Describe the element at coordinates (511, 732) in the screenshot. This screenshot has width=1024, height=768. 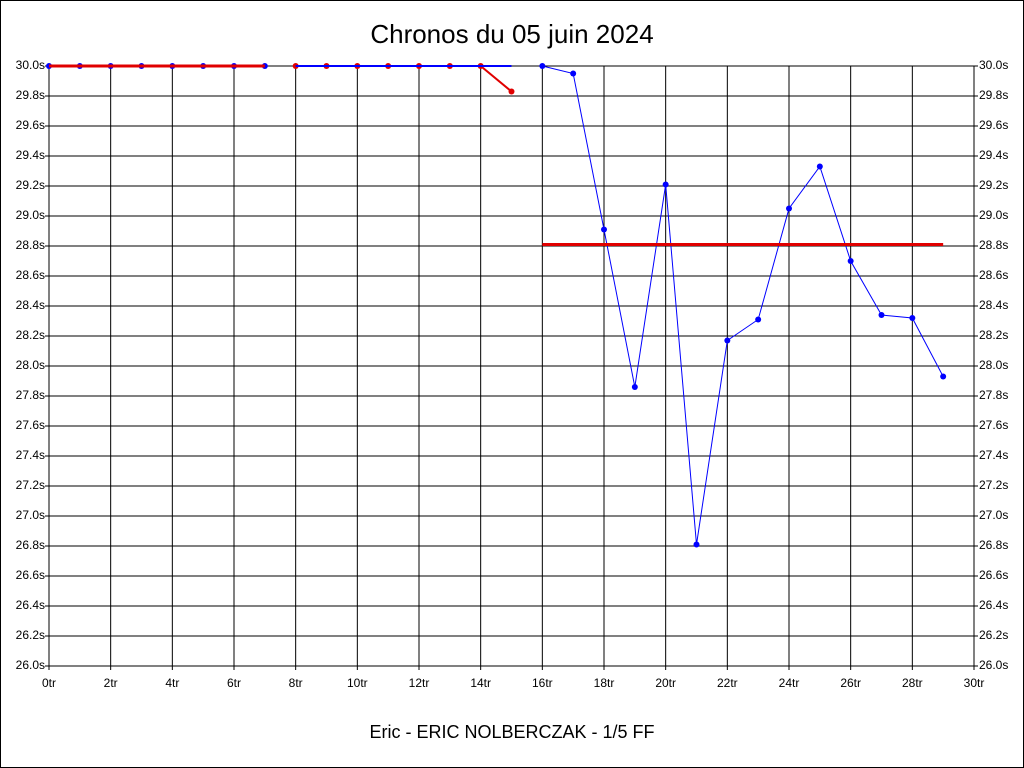
I see `chart-subtitle: Eric - ERIC NOLBERCZAK - 1/5 FF` at that location.